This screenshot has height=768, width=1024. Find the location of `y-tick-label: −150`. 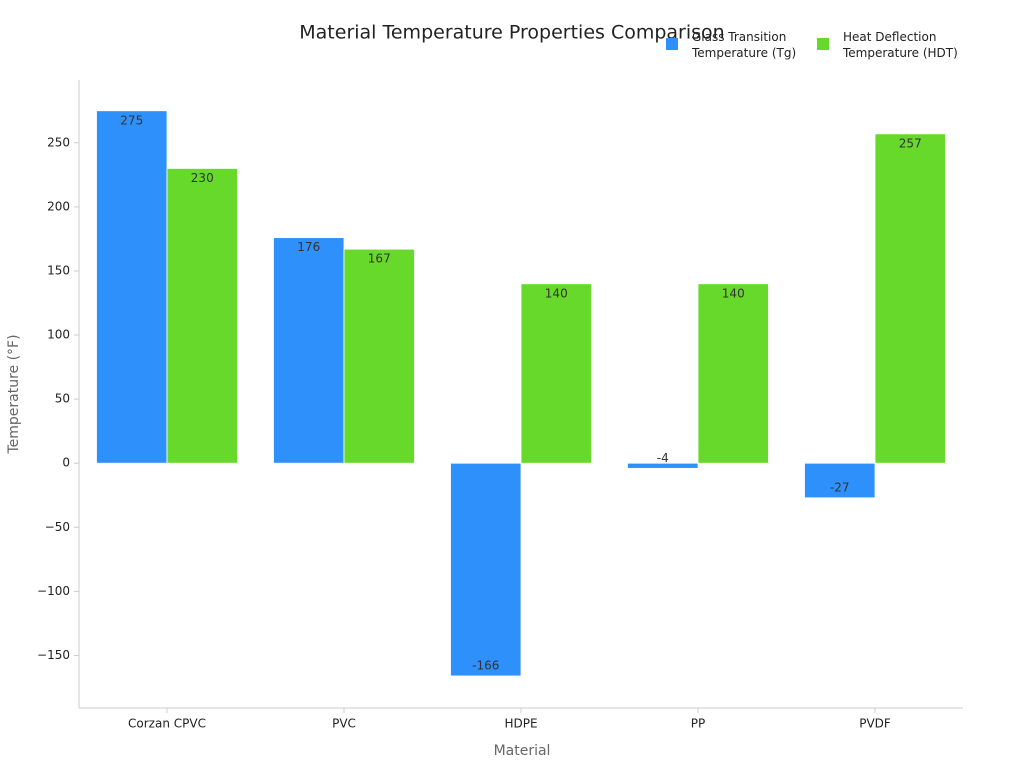

y-tick-label: −150 is located at coordinates (53, 655).